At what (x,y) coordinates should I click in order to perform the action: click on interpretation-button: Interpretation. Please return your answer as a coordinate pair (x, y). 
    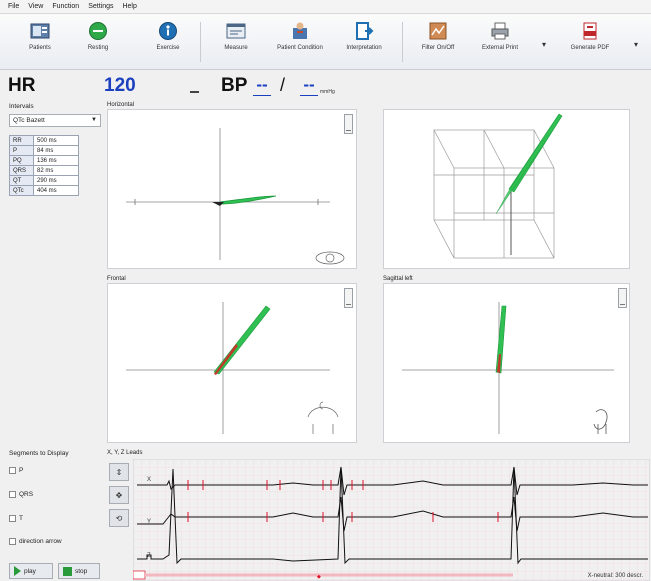
    Looking at the image, I should click on (364, 42).